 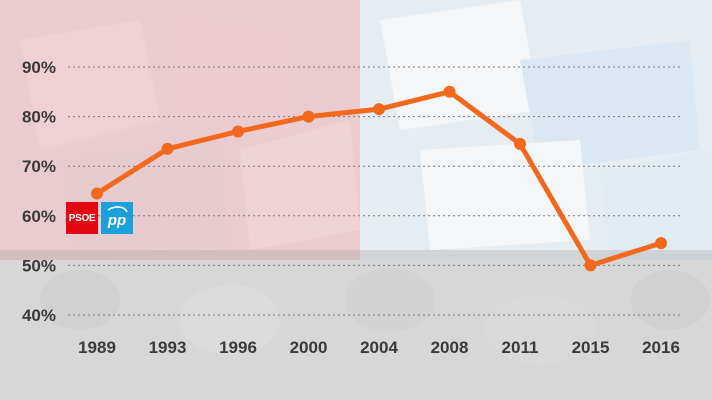 What do you see at coordinates (39, 166) in the screenshot?
I see `y-tick-label: 70%` at bounding box center [39, 166].